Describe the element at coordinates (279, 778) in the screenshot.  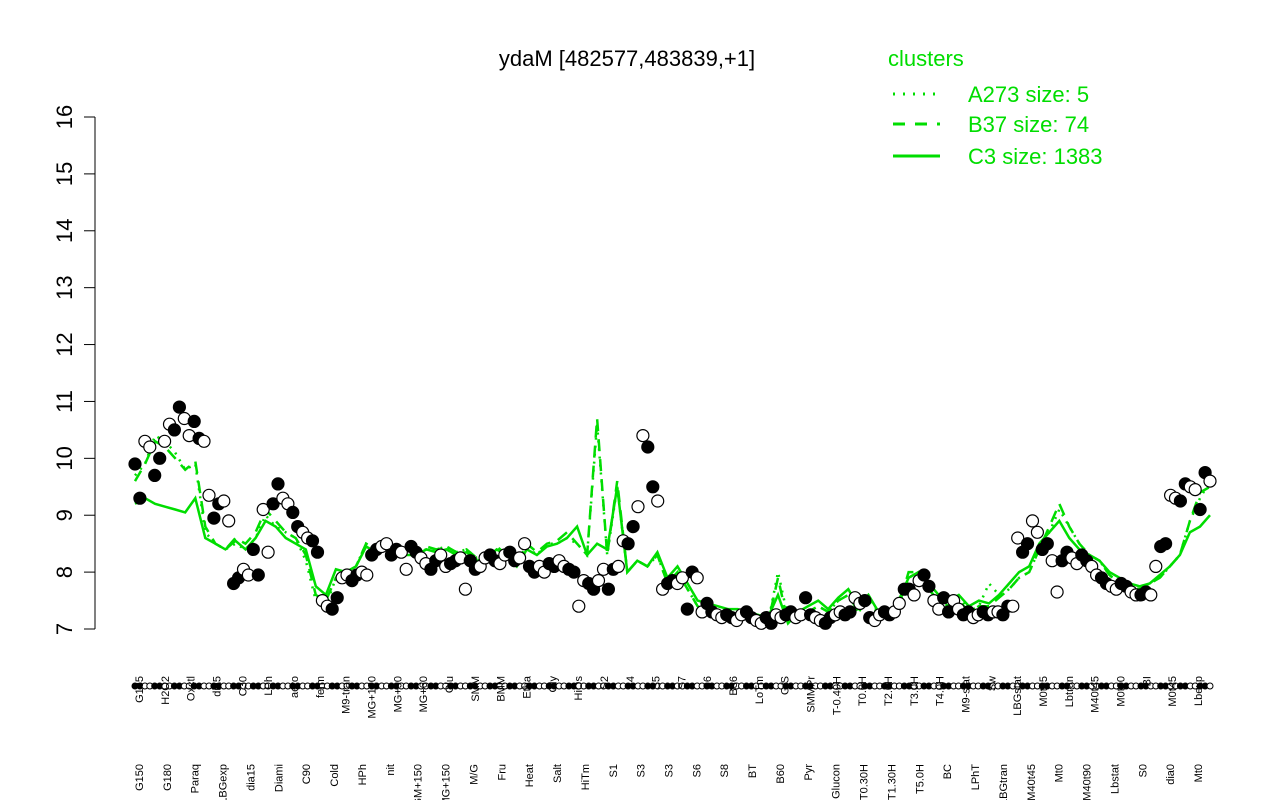
I see `x-tick-label-lower: Diami` at that location.